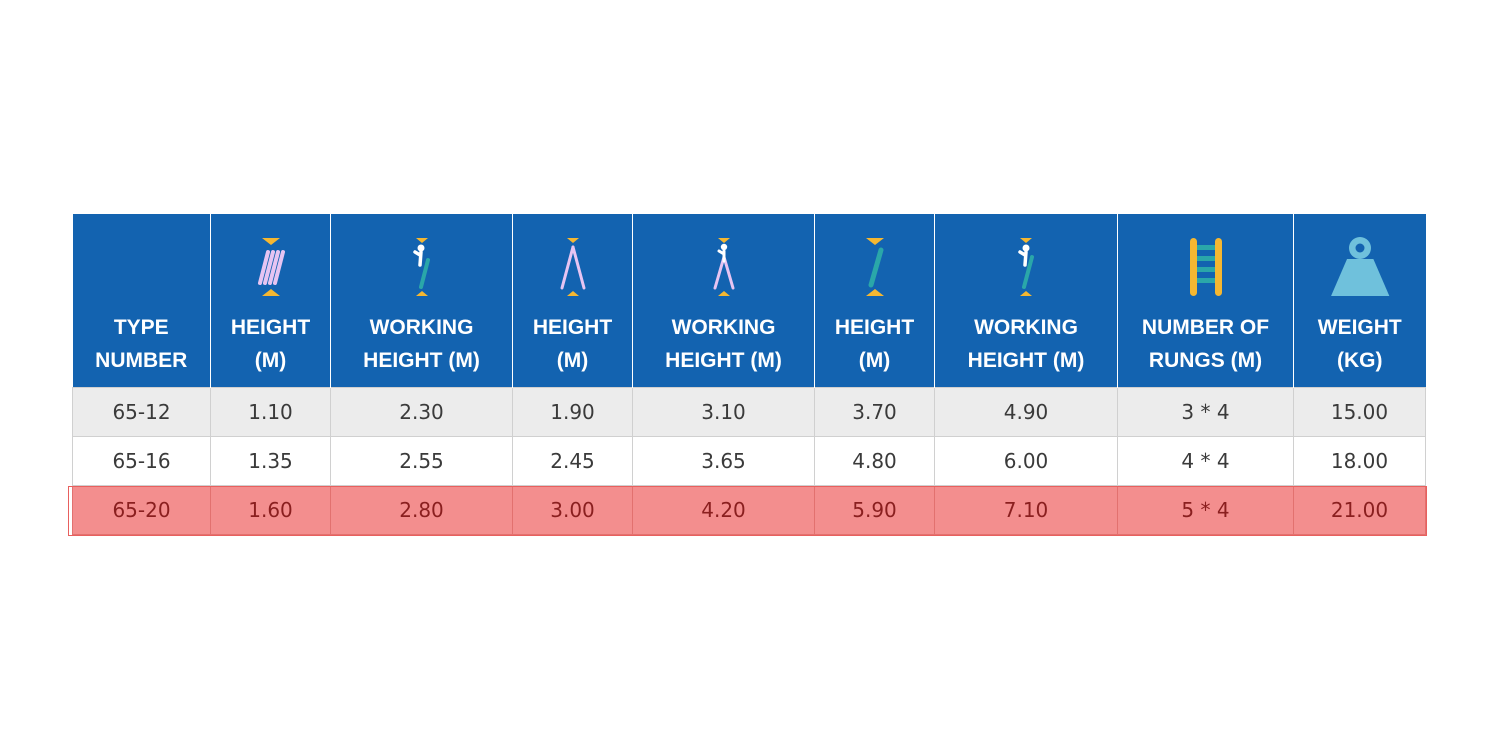 The image size is (1500, 750). I want to click on person-on-extended-ladder-icon, so click(1026, 266).